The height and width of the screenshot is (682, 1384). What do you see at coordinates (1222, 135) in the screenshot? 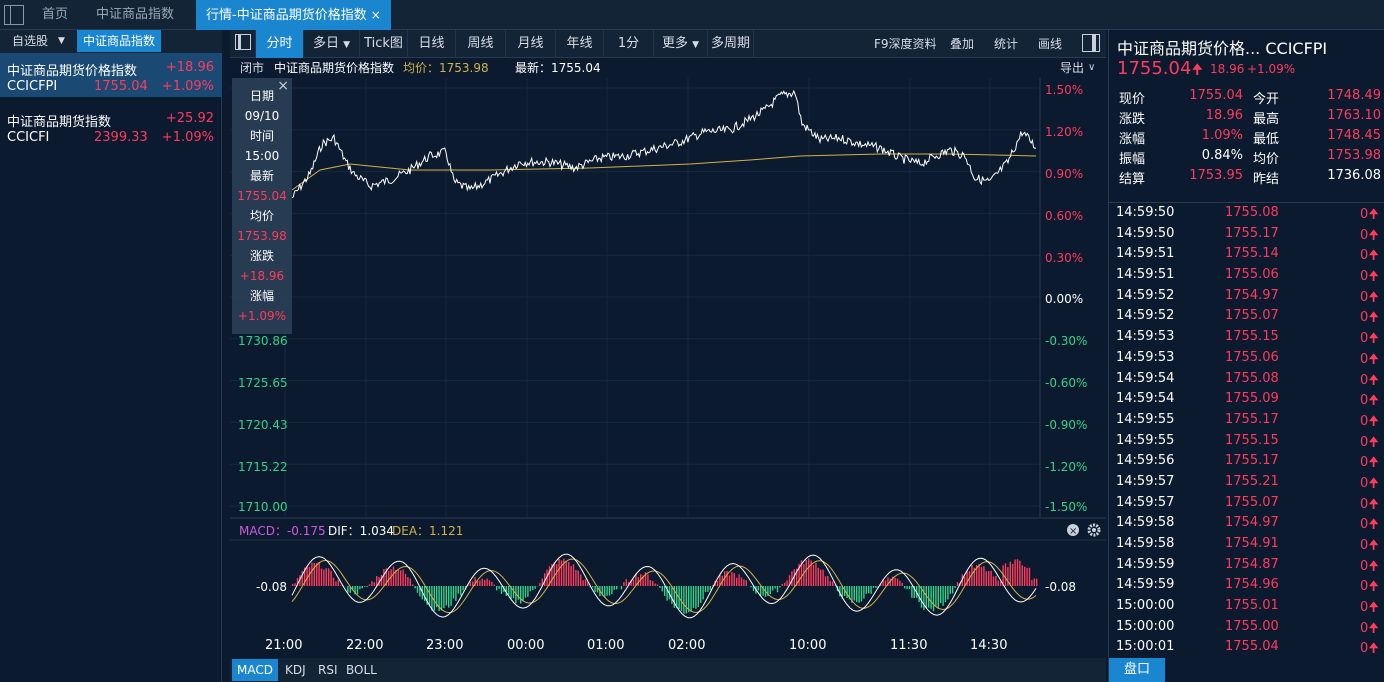
I see `quote-value: 1.09%` at bounding box center [1222, 135].